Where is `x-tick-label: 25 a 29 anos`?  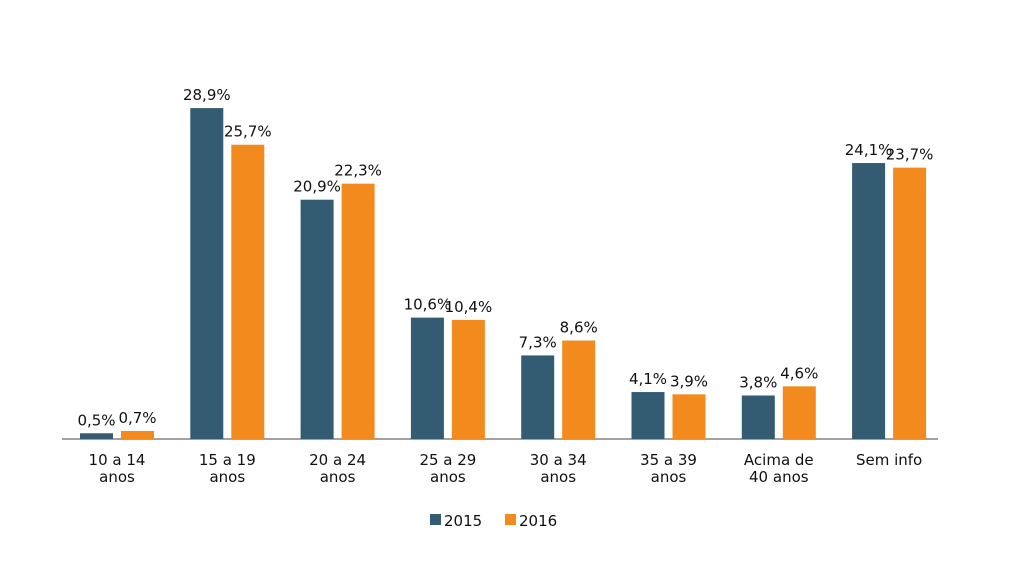
x-tick-label: 25 a 29 anos is located at coordinates (448, 468).